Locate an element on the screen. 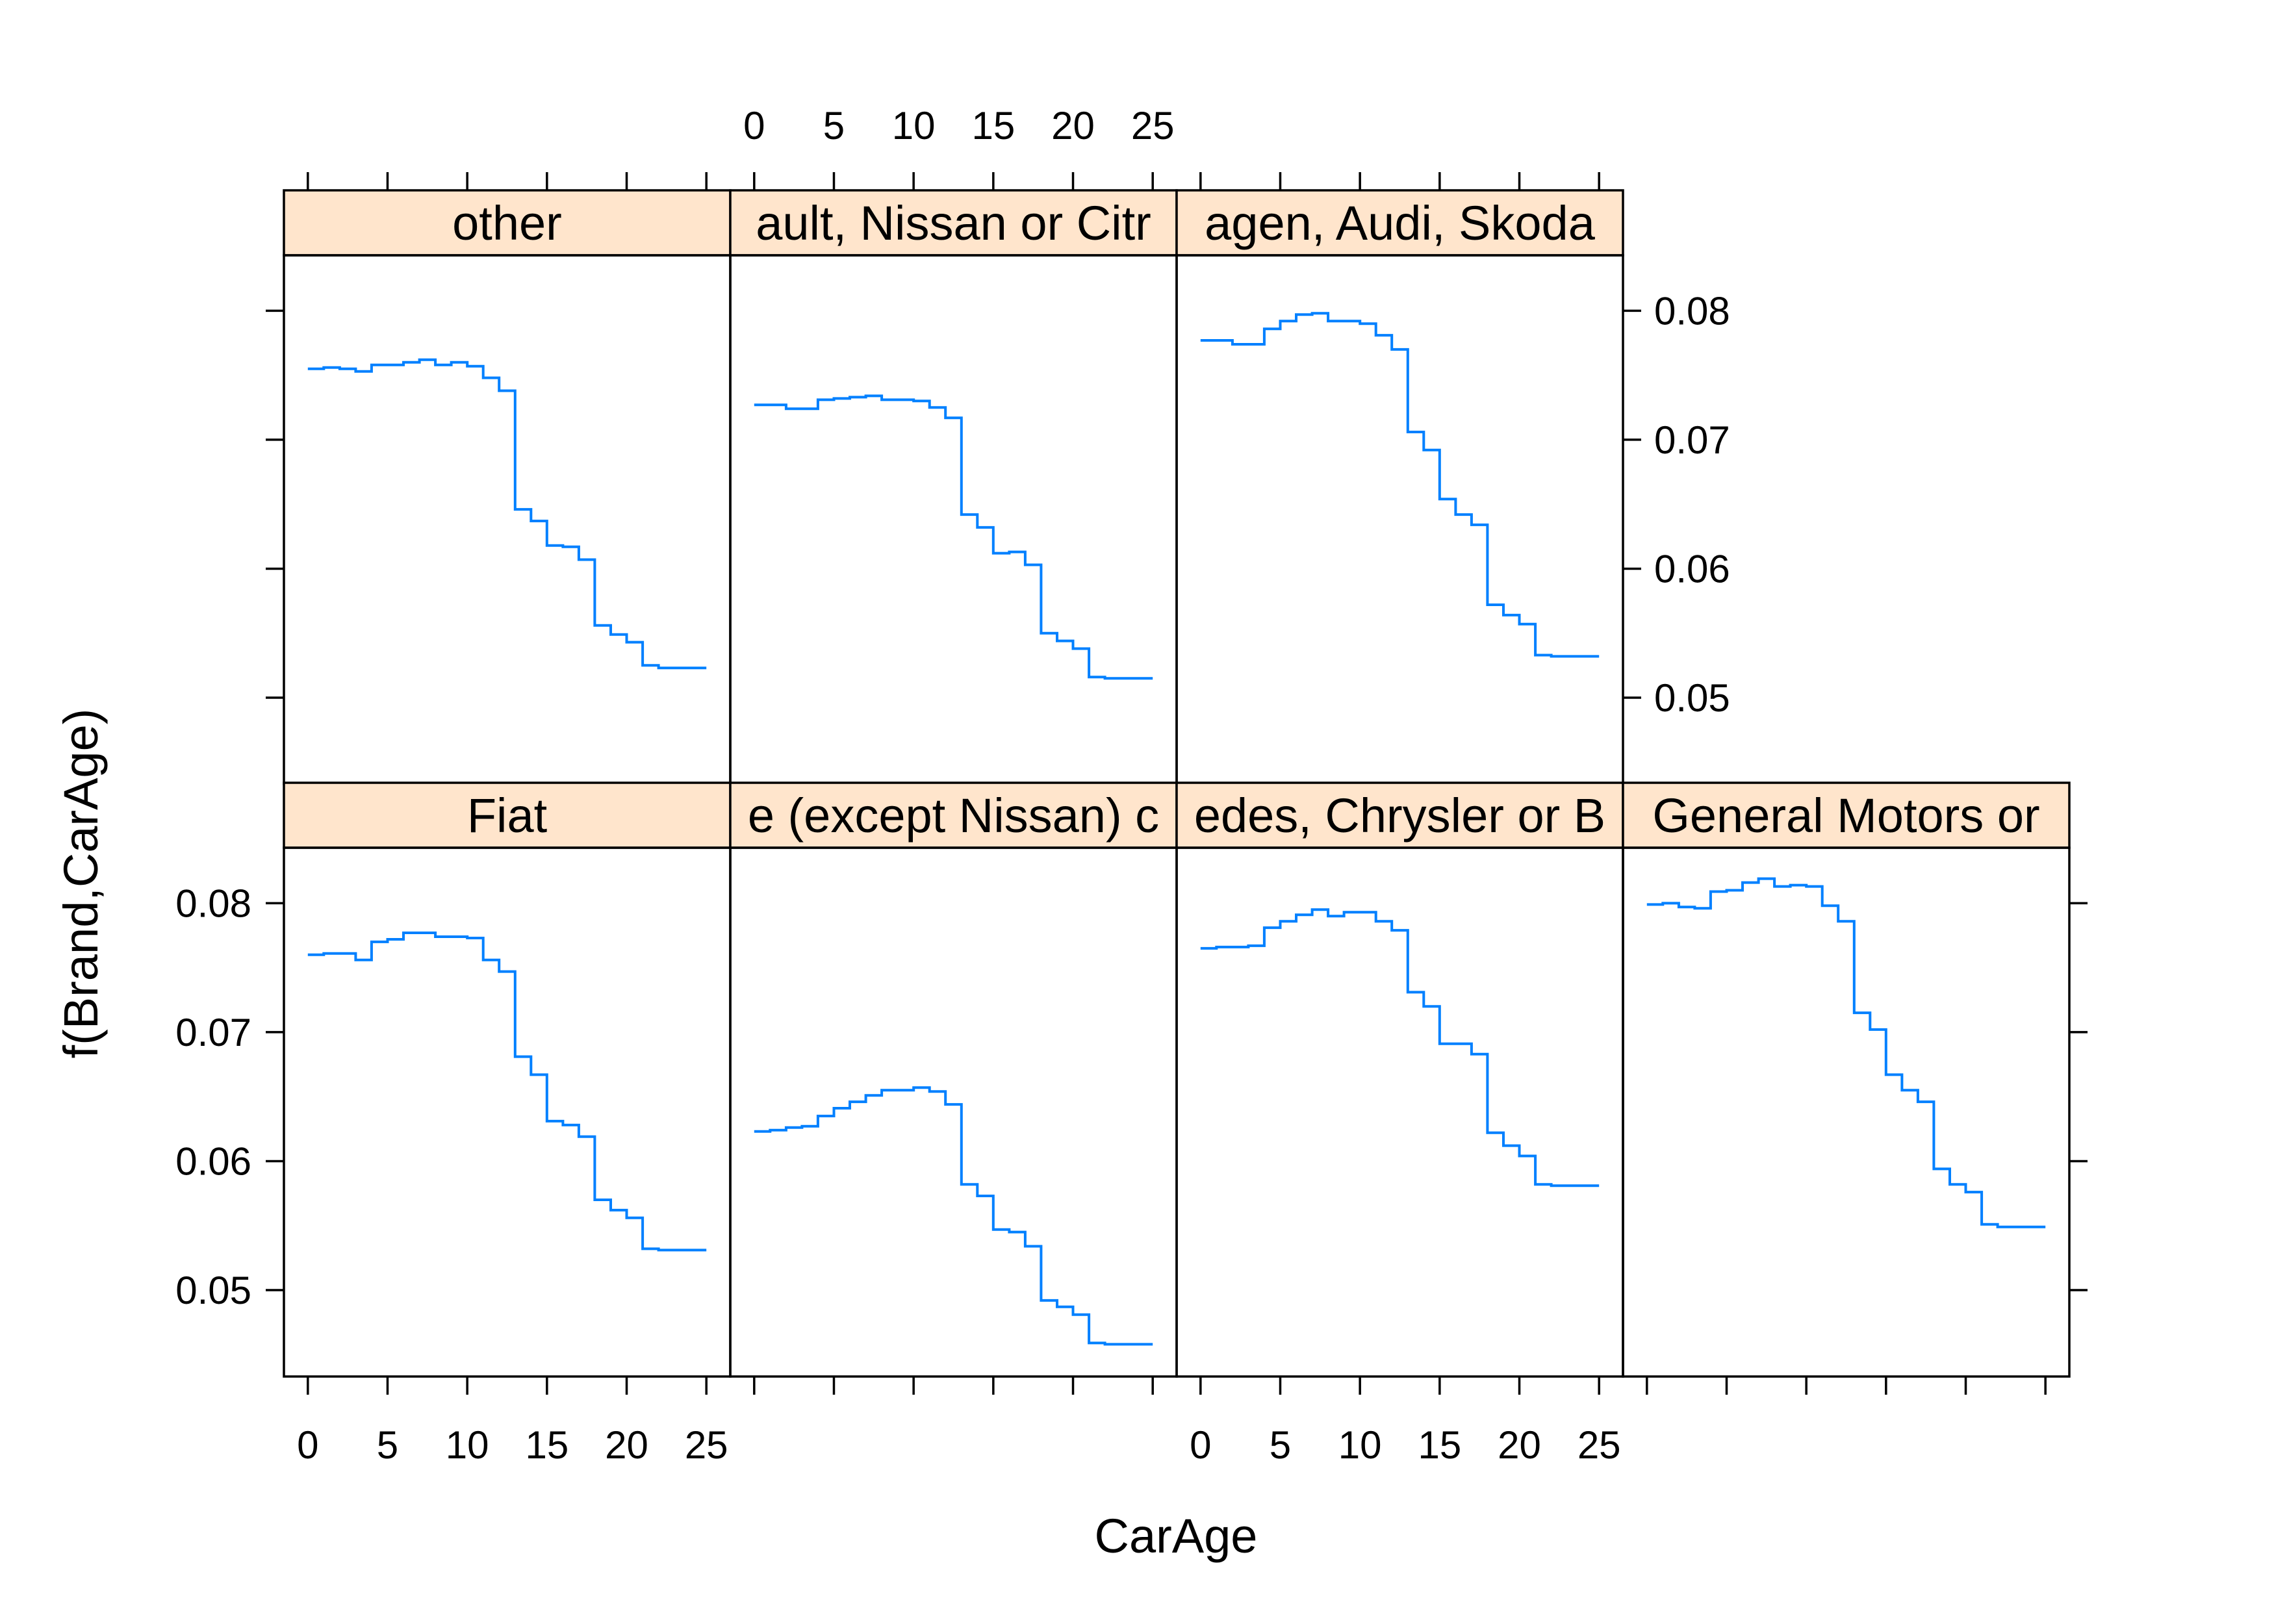 Image resolution: width=2274 pixels, height=1624 pixels. strip-label-7: General Motors or is located at coordinates (1845, 816).